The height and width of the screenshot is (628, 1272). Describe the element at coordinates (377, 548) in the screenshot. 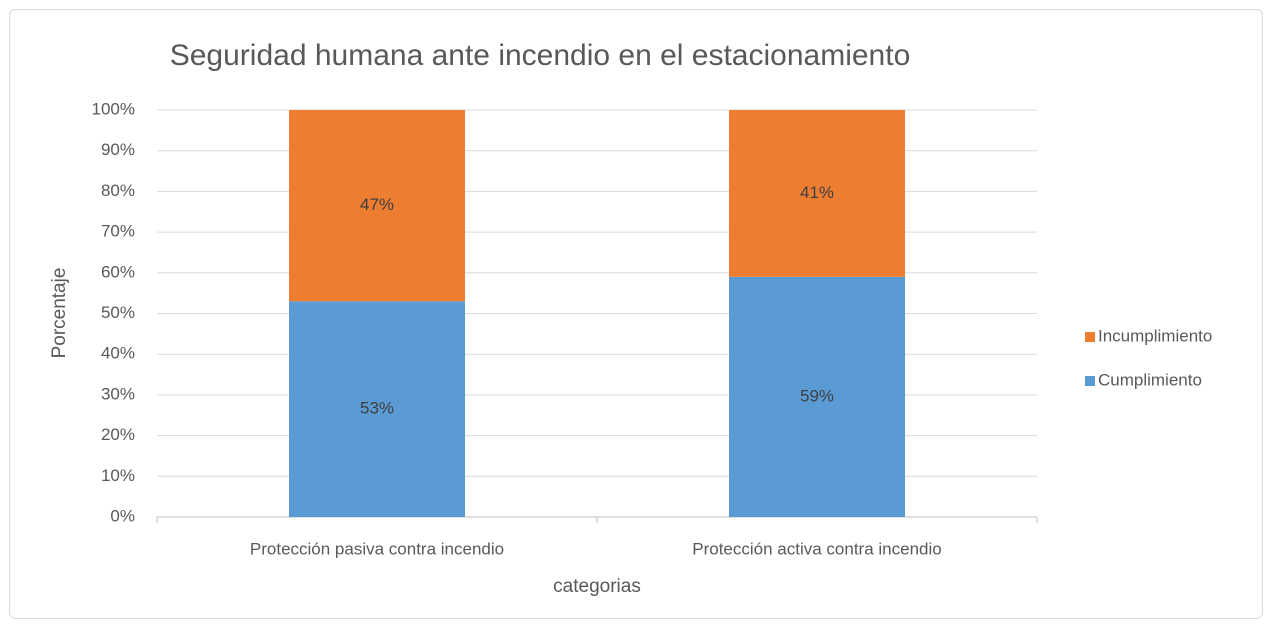

I see `x-tick-label: Protección pasiva contra incendio` at that location.